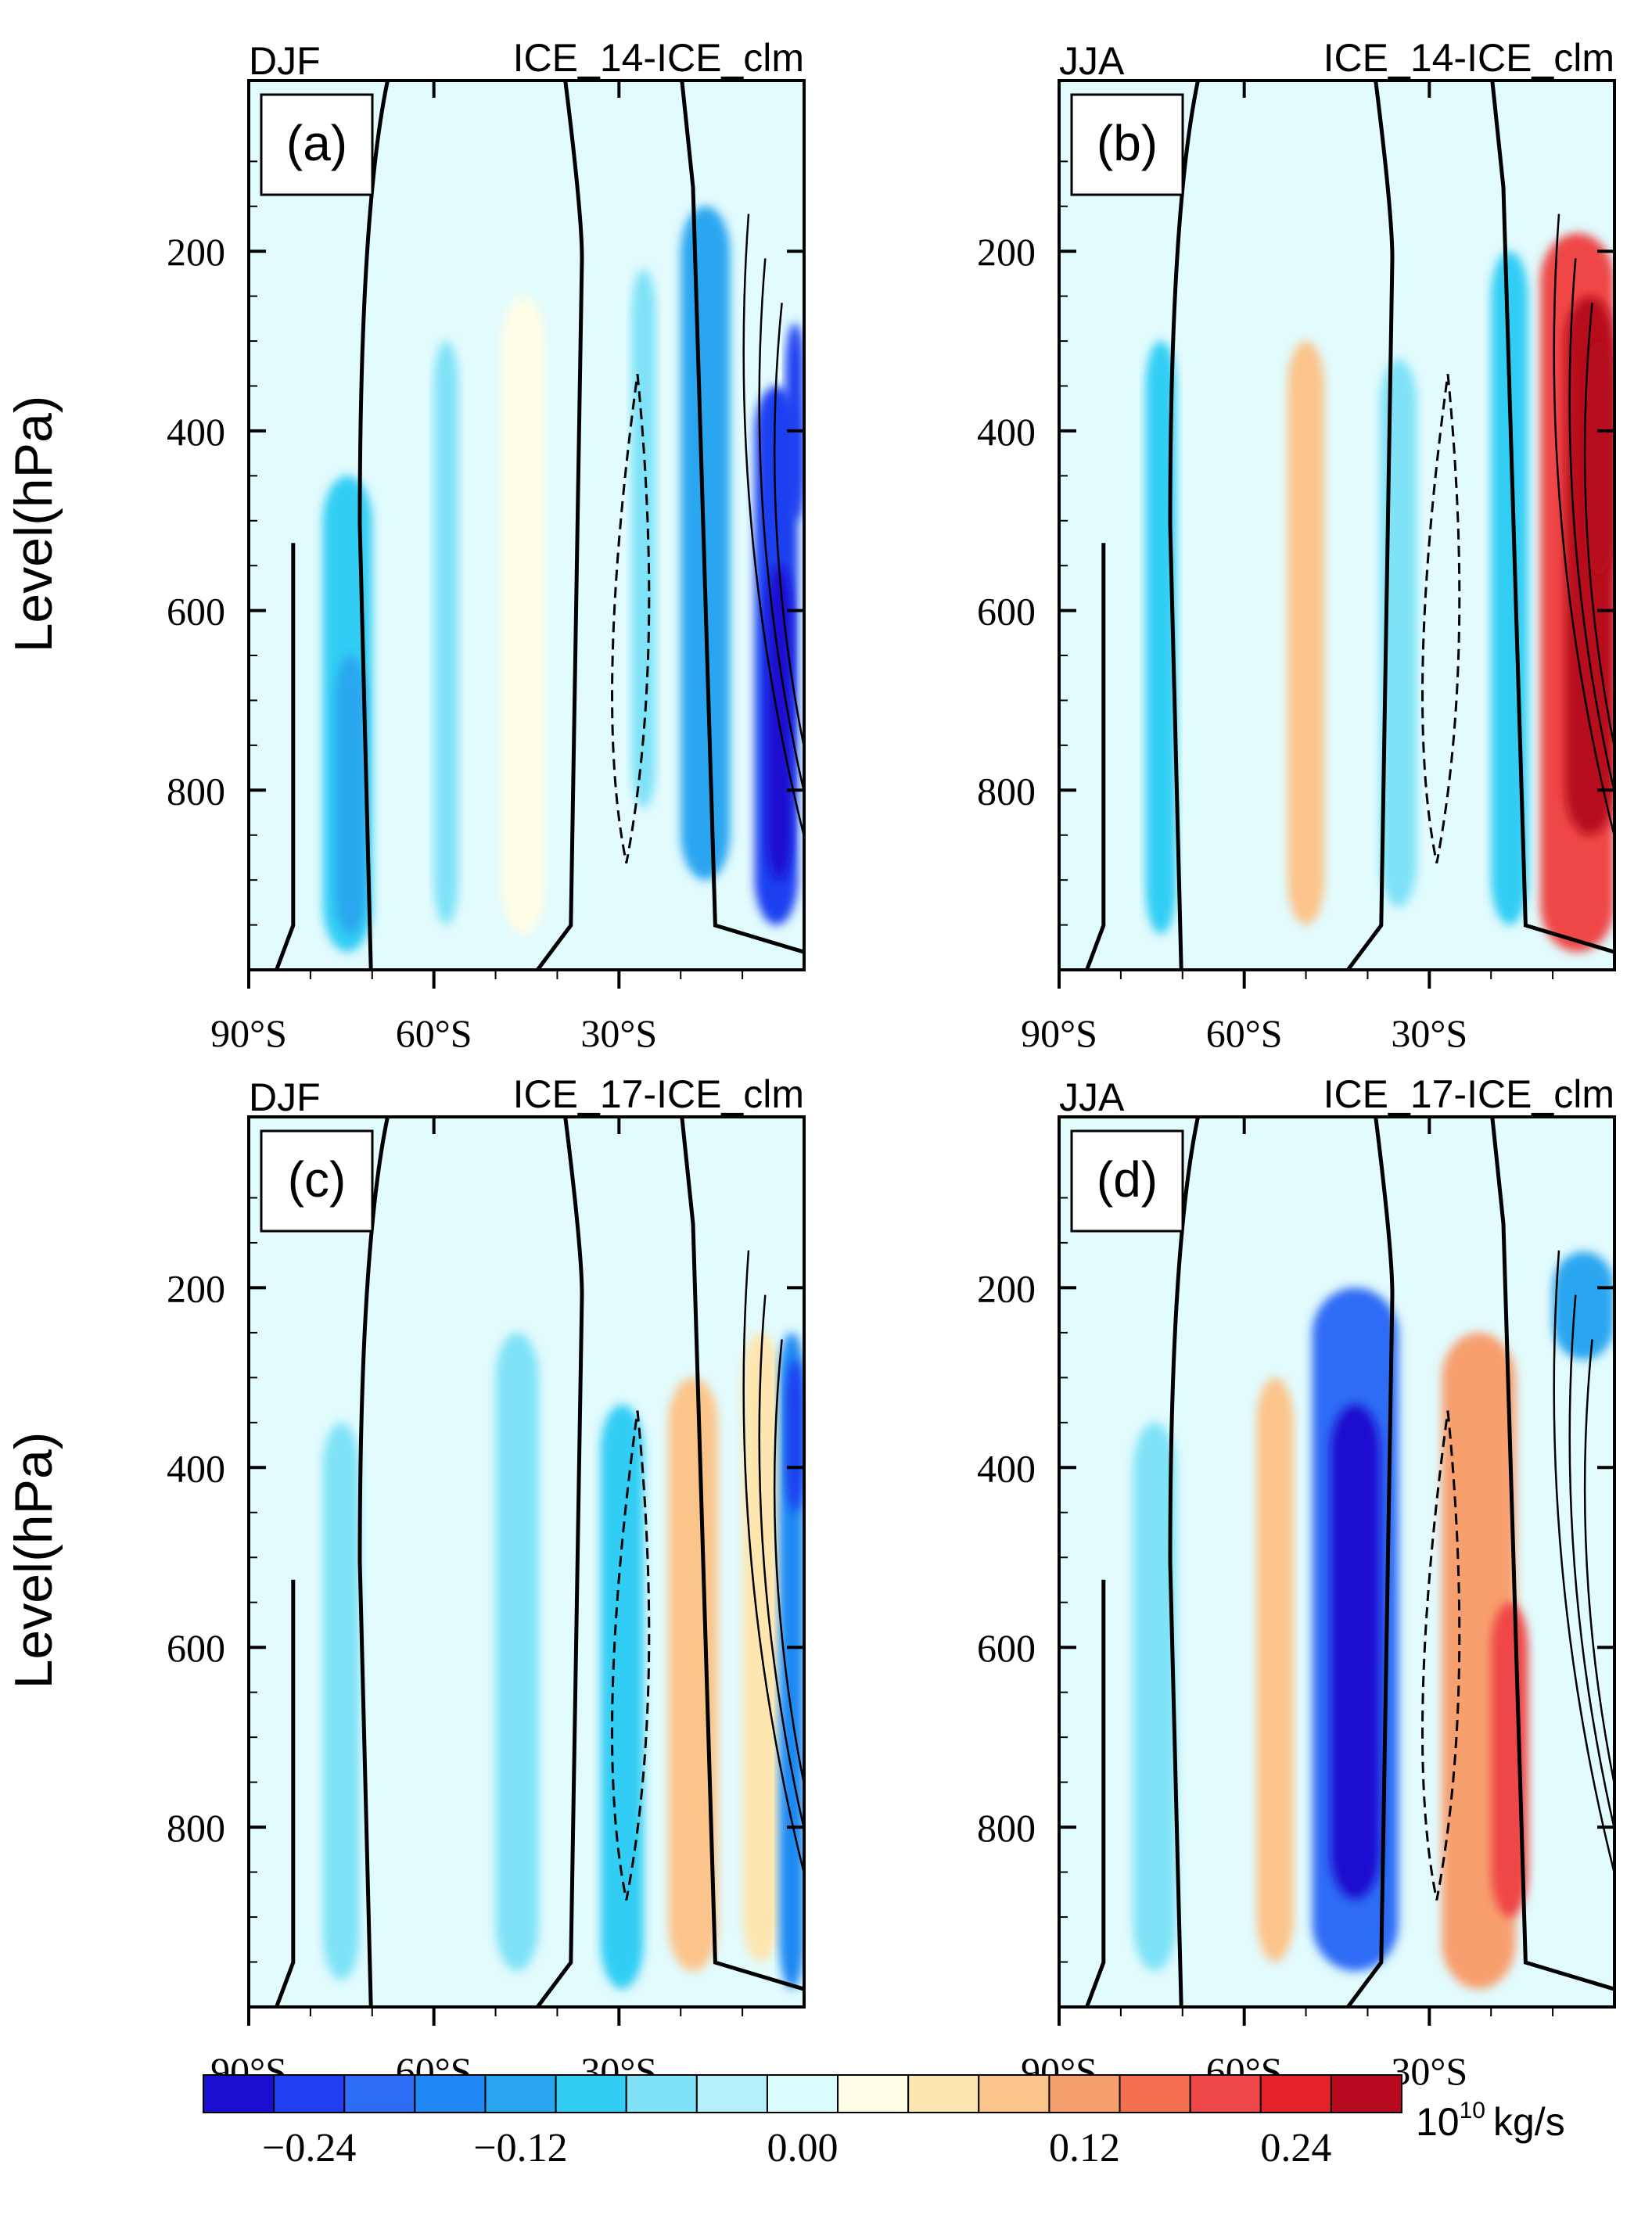 This screenshot has width=1652, height=2215. I want to click on units-suffix: kg/s, so click(1529, 2122).